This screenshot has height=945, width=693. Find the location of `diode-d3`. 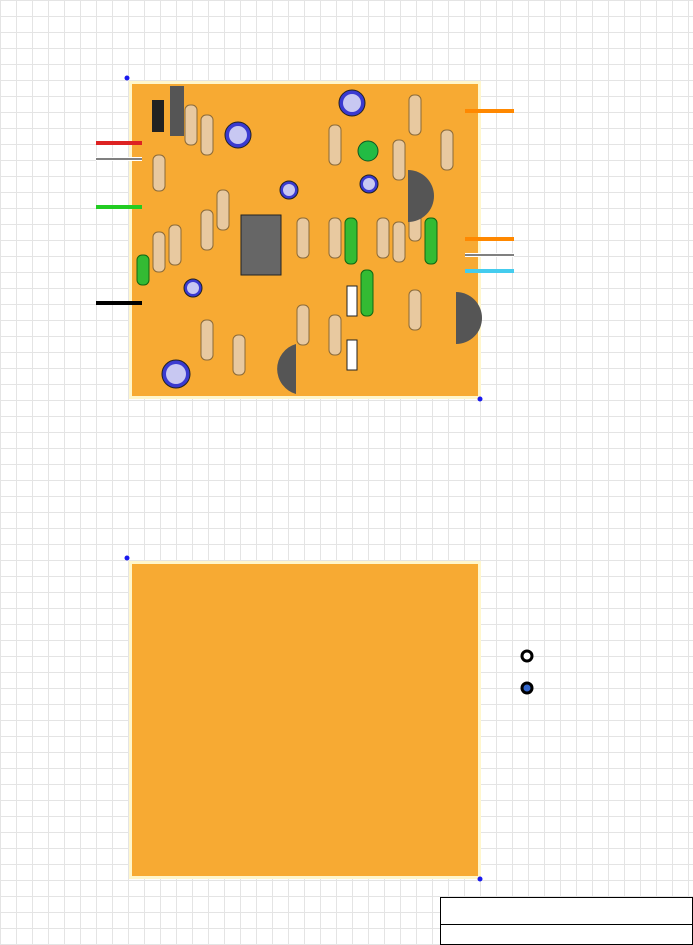

diode-d3 is located at coordinates (158, 116).